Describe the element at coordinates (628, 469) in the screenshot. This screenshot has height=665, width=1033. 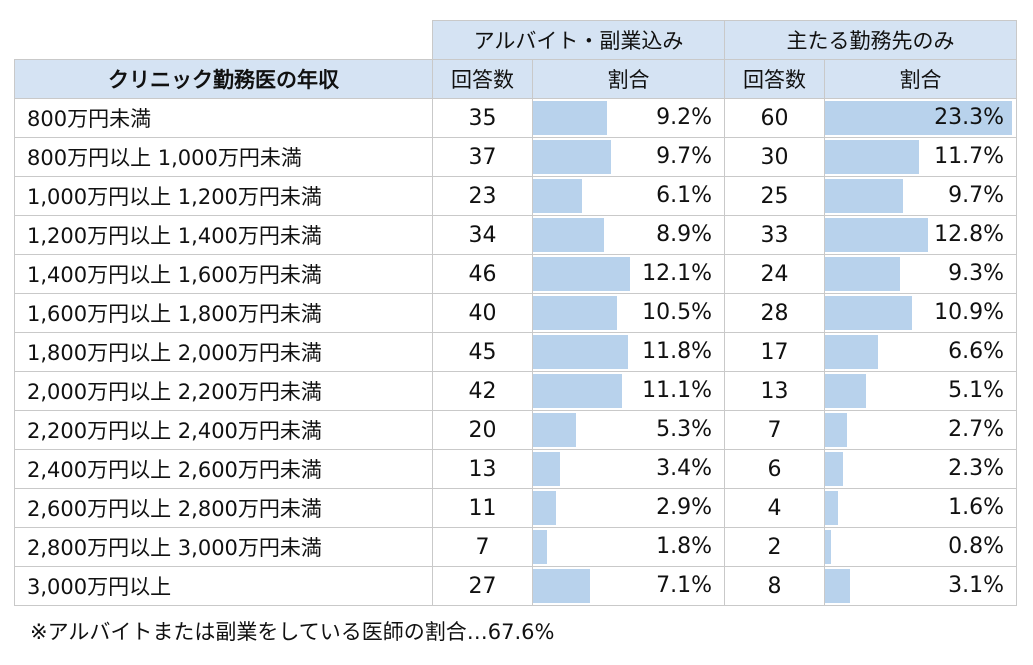
I see `ratio-side-job: 3.4%` at that location.